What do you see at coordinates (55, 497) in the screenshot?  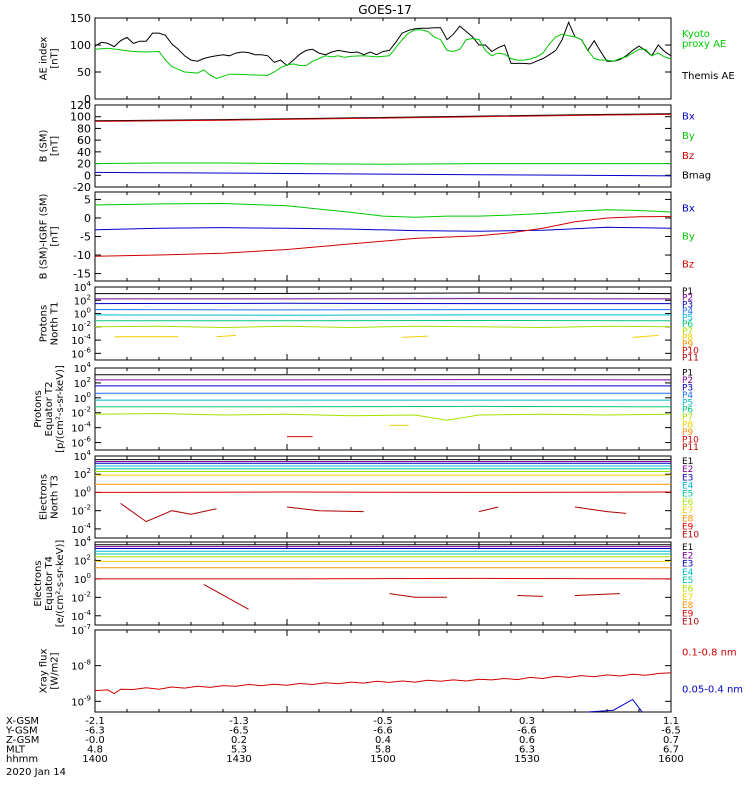 I see `y-axis-label: North T3` at bounding box center [55, 497].